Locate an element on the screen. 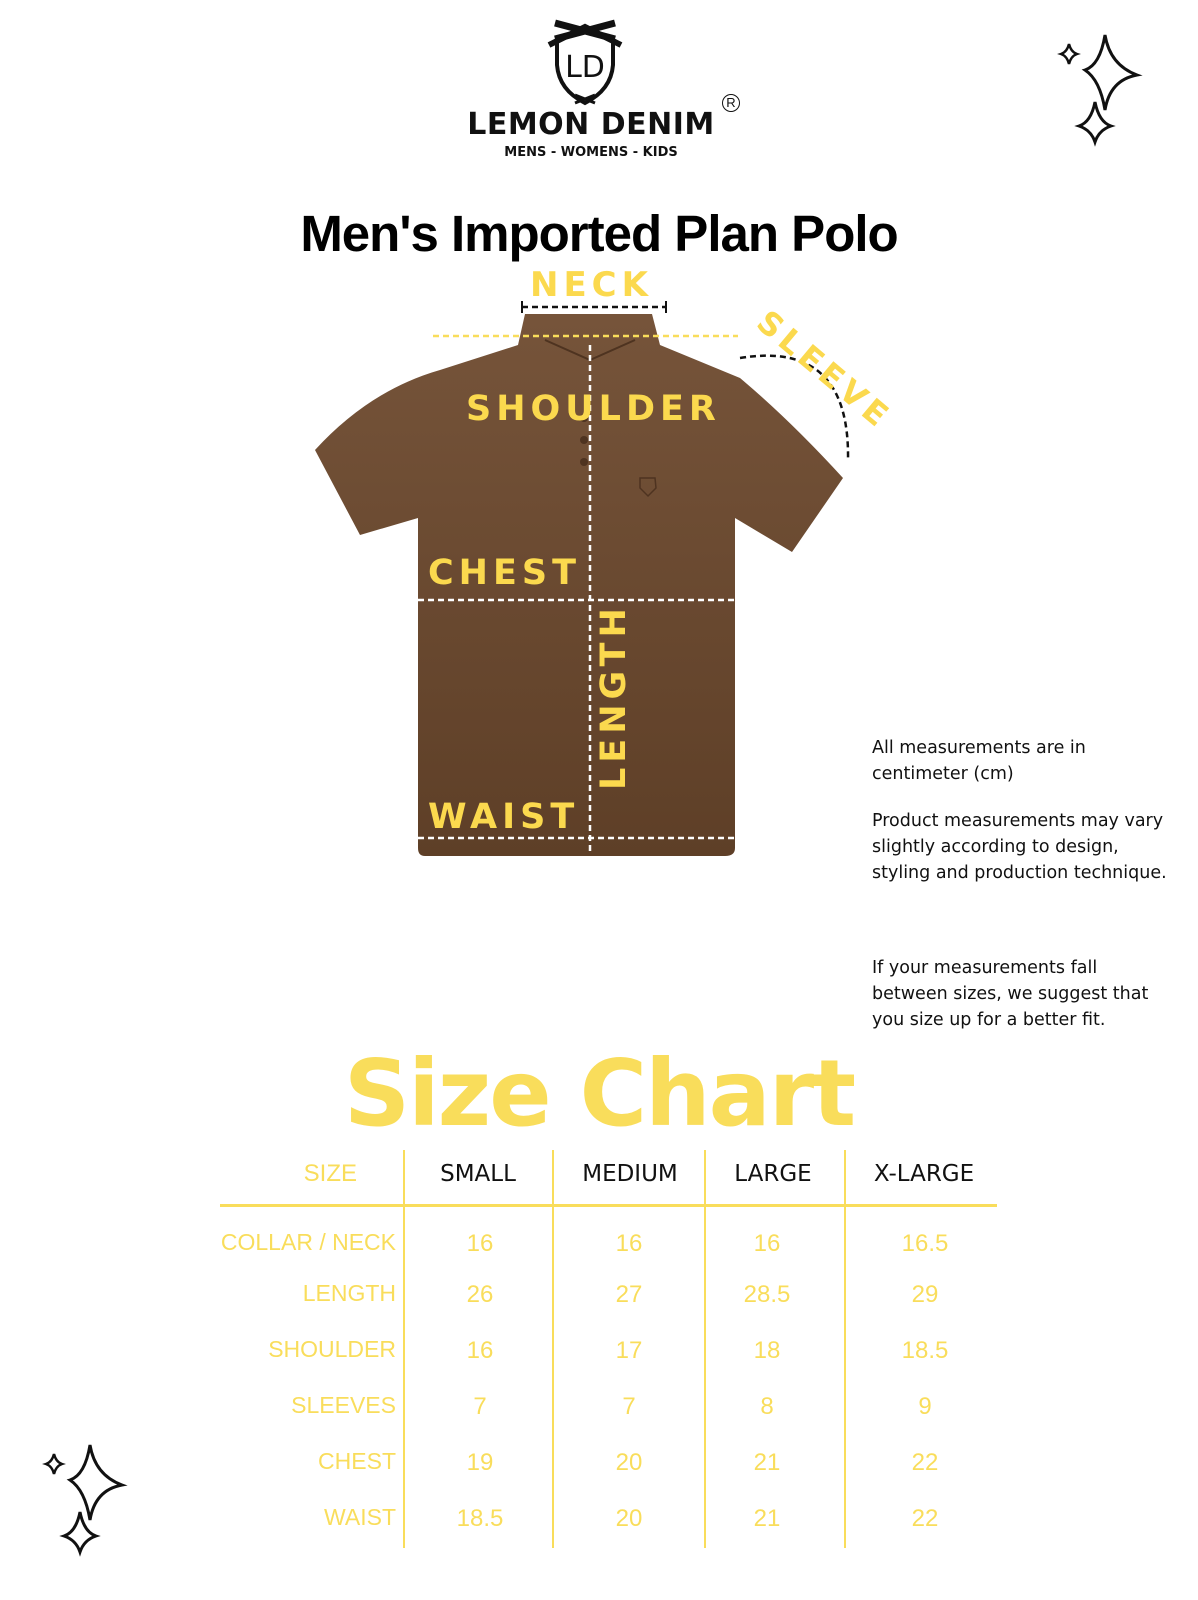 The width and height of the screenshot is (1198, 1600). row-label: SLEEVES is located at coordinates (343, 1405).